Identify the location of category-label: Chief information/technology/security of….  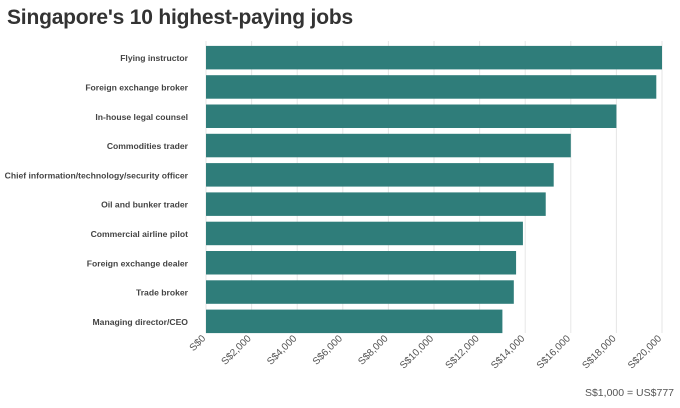
(97, 175).